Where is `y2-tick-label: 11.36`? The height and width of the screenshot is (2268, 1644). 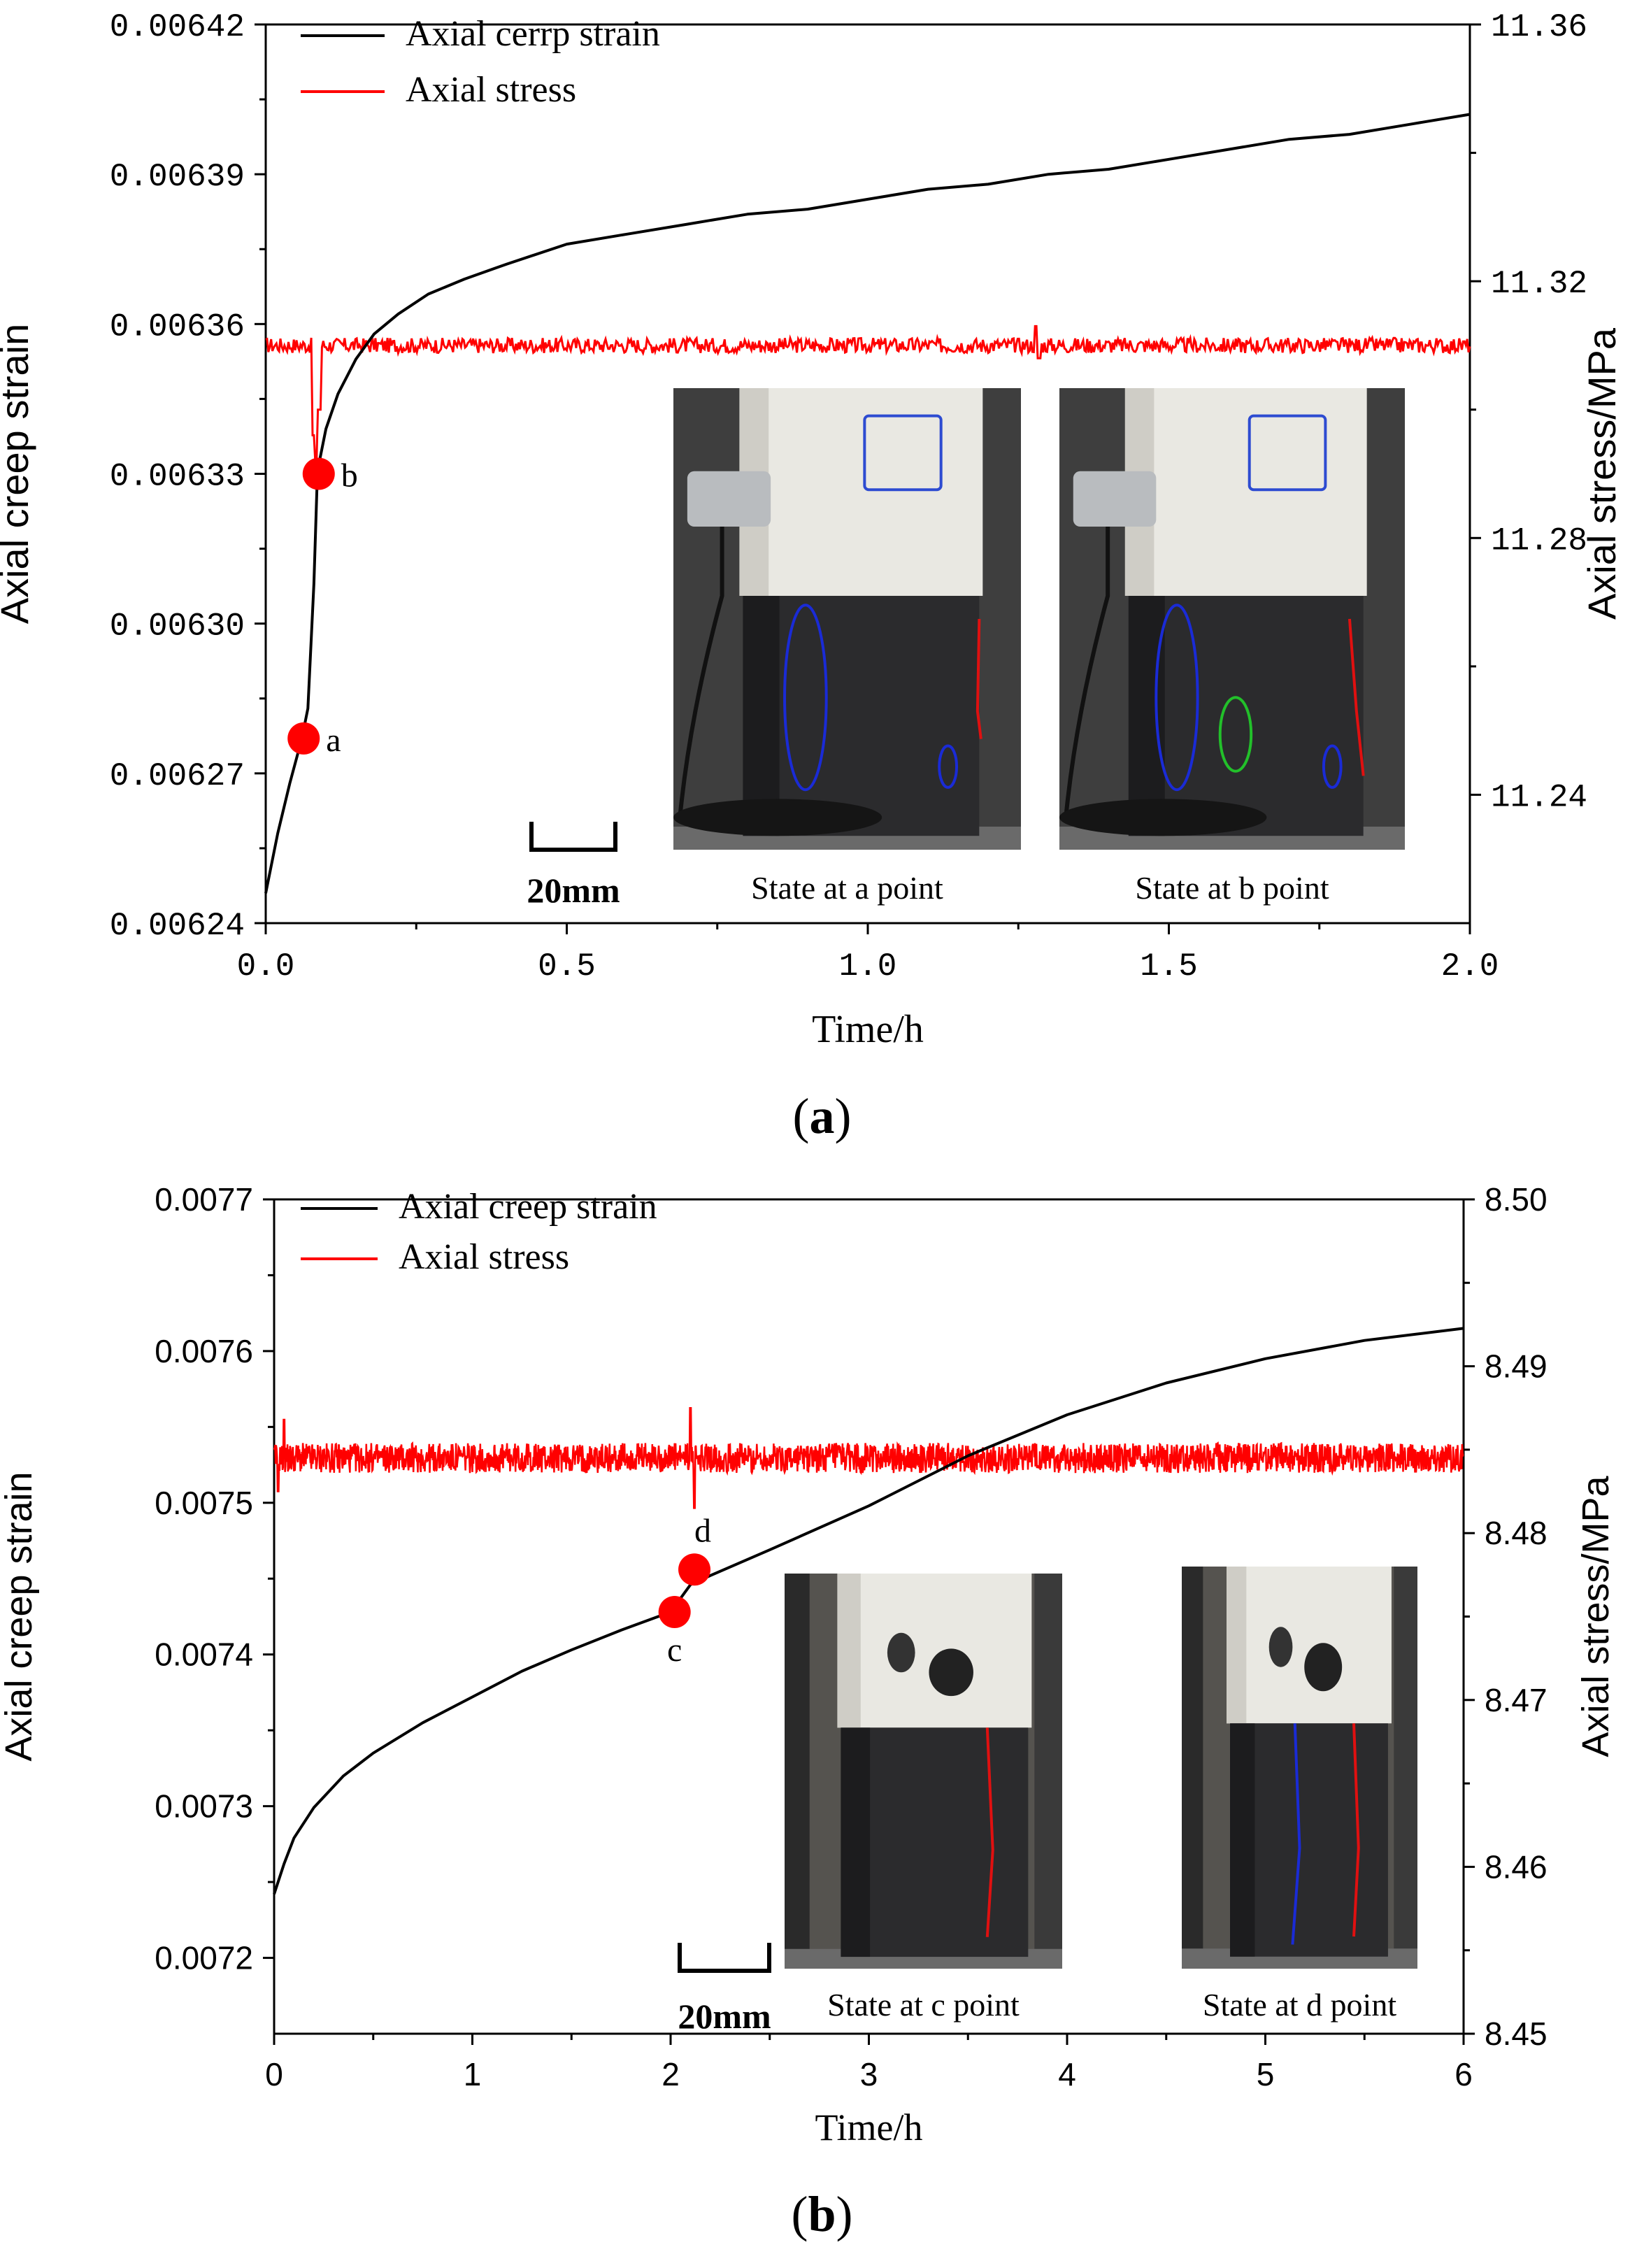
y2-tick-label: 11.36 is located at coordinates (1539, 27).